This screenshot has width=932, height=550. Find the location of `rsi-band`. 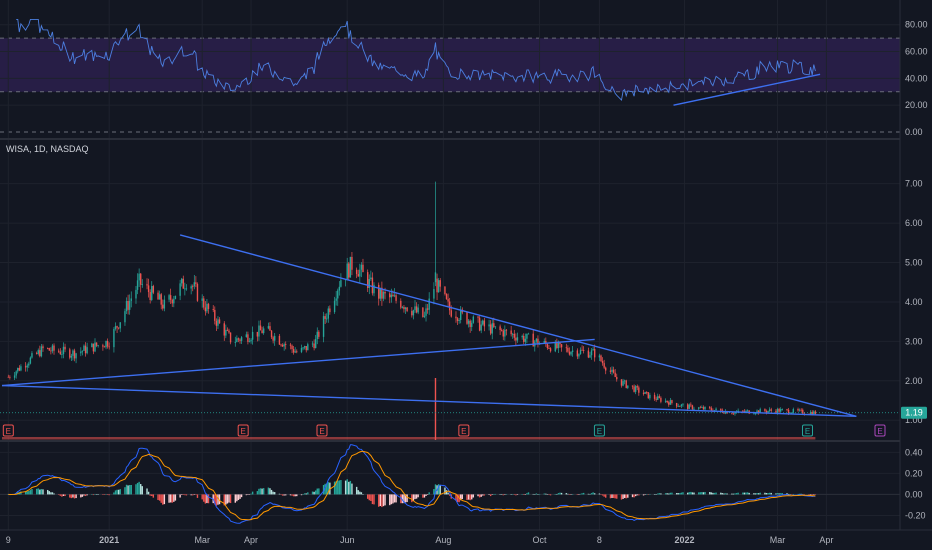

rsi-band is located at coordinates (450, 65).